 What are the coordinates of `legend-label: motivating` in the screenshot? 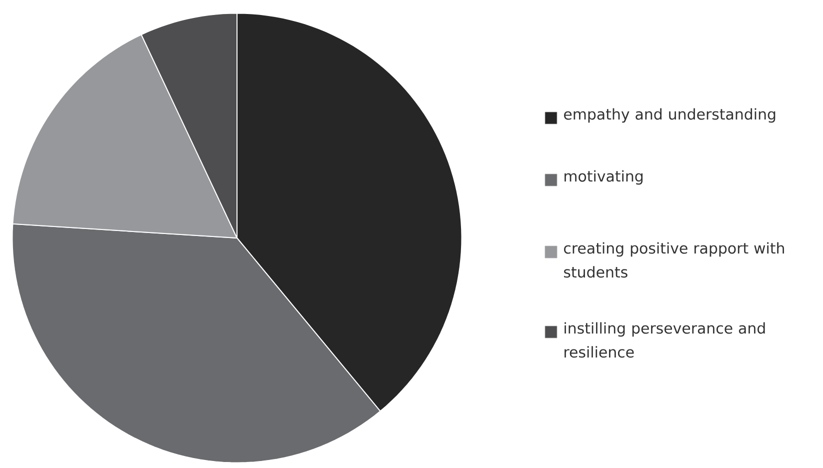 It's located at (603, 177).